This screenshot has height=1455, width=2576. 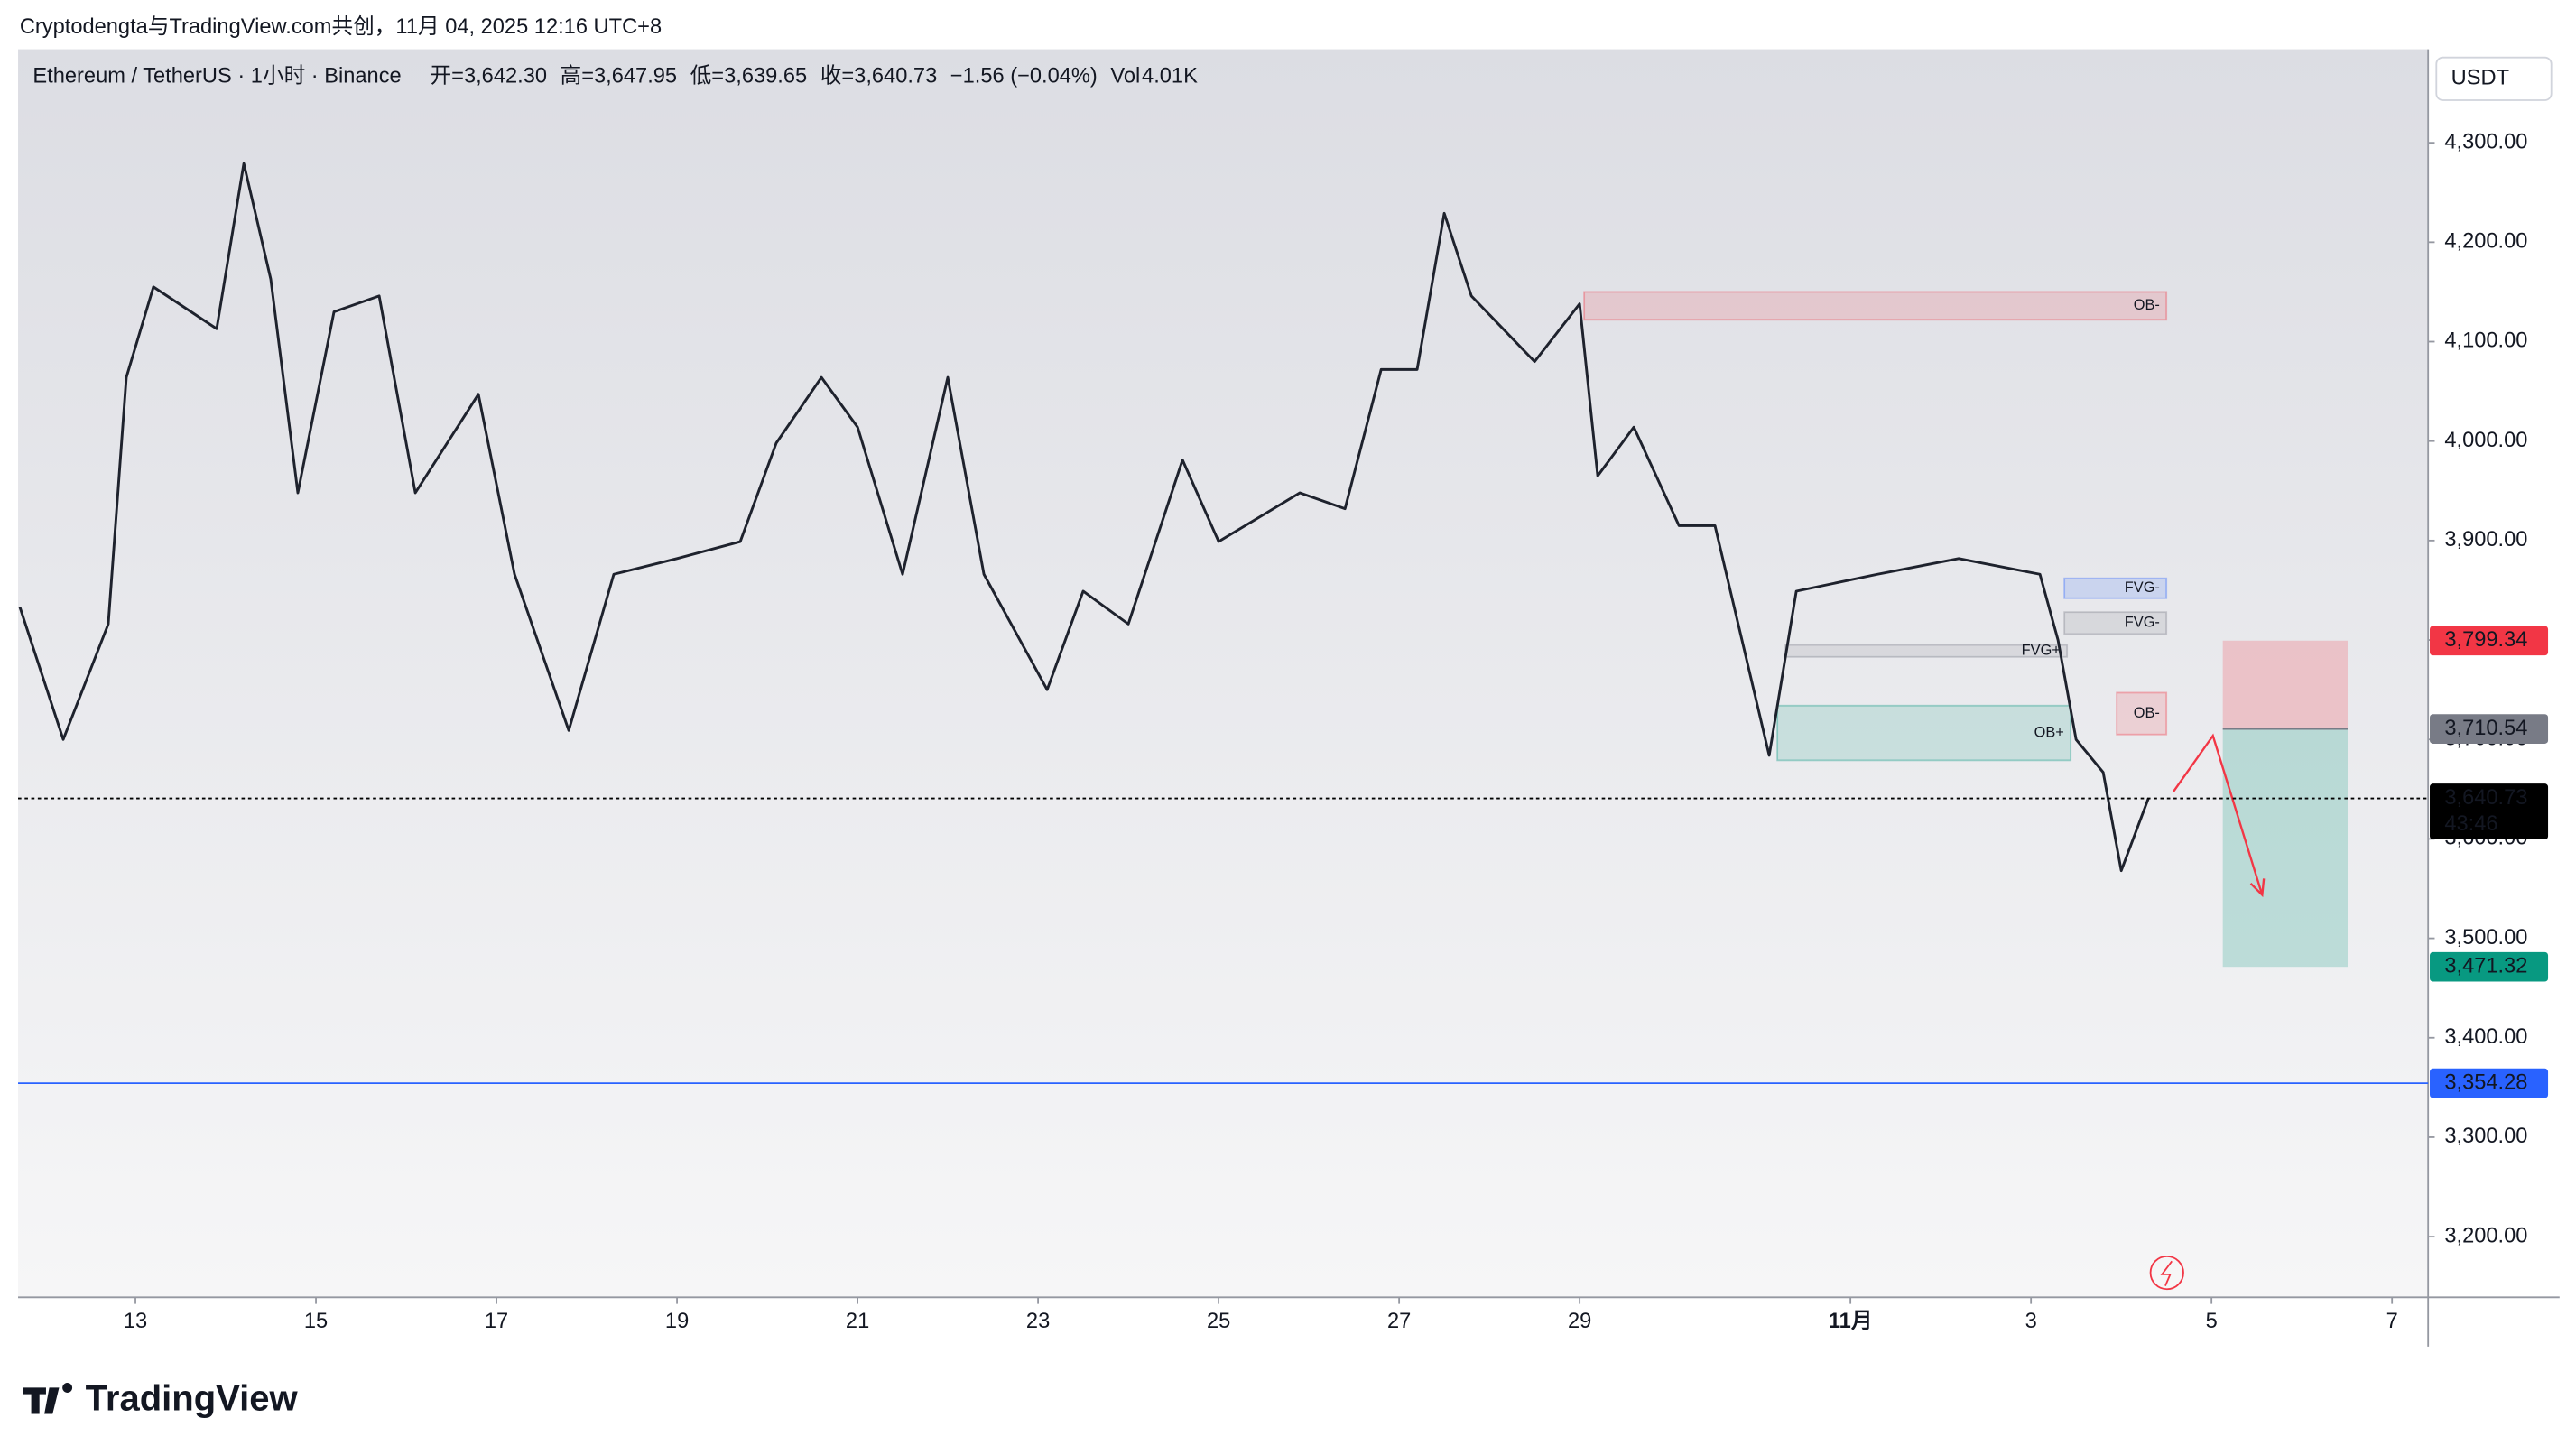 What do you see at coordinates (2285, 848) in the screenshot?
I see `position-target` at bounding box center [2285, 848].